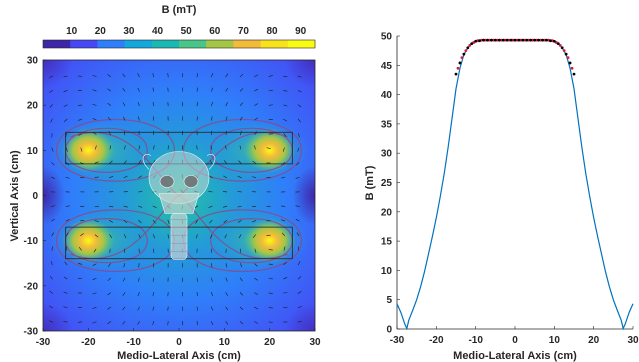 Image resolution: width=639 pixels, height=362 pixels. Describe the element at coordinates (555, 340) in the screenshot. I see `line-x-tick-label: 10` at that location.